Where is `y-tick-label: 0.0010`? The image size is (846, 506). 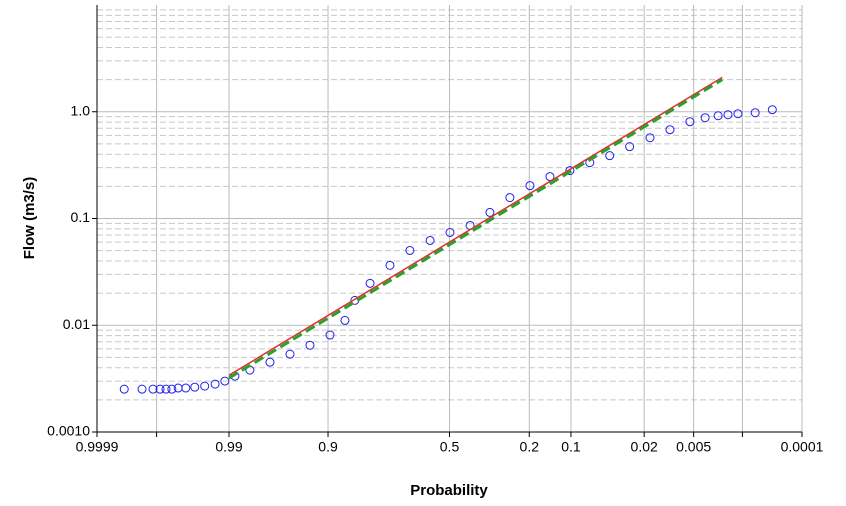 y-tick-label: 0.0010 is located at coordinates (68, 431).